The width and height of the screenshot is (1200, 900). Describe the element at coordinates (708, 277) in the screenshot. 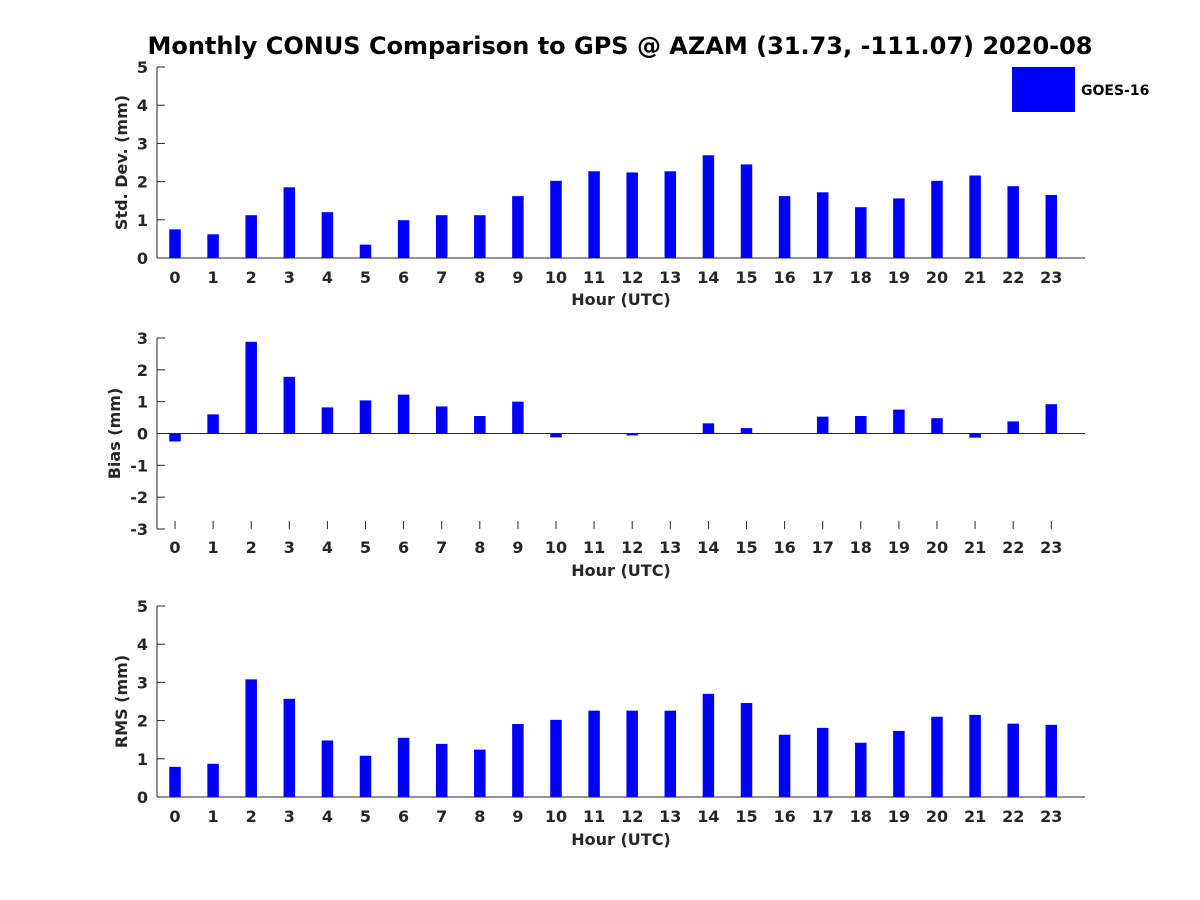

I see `std-dev-x-tick-label: 14` at that location.